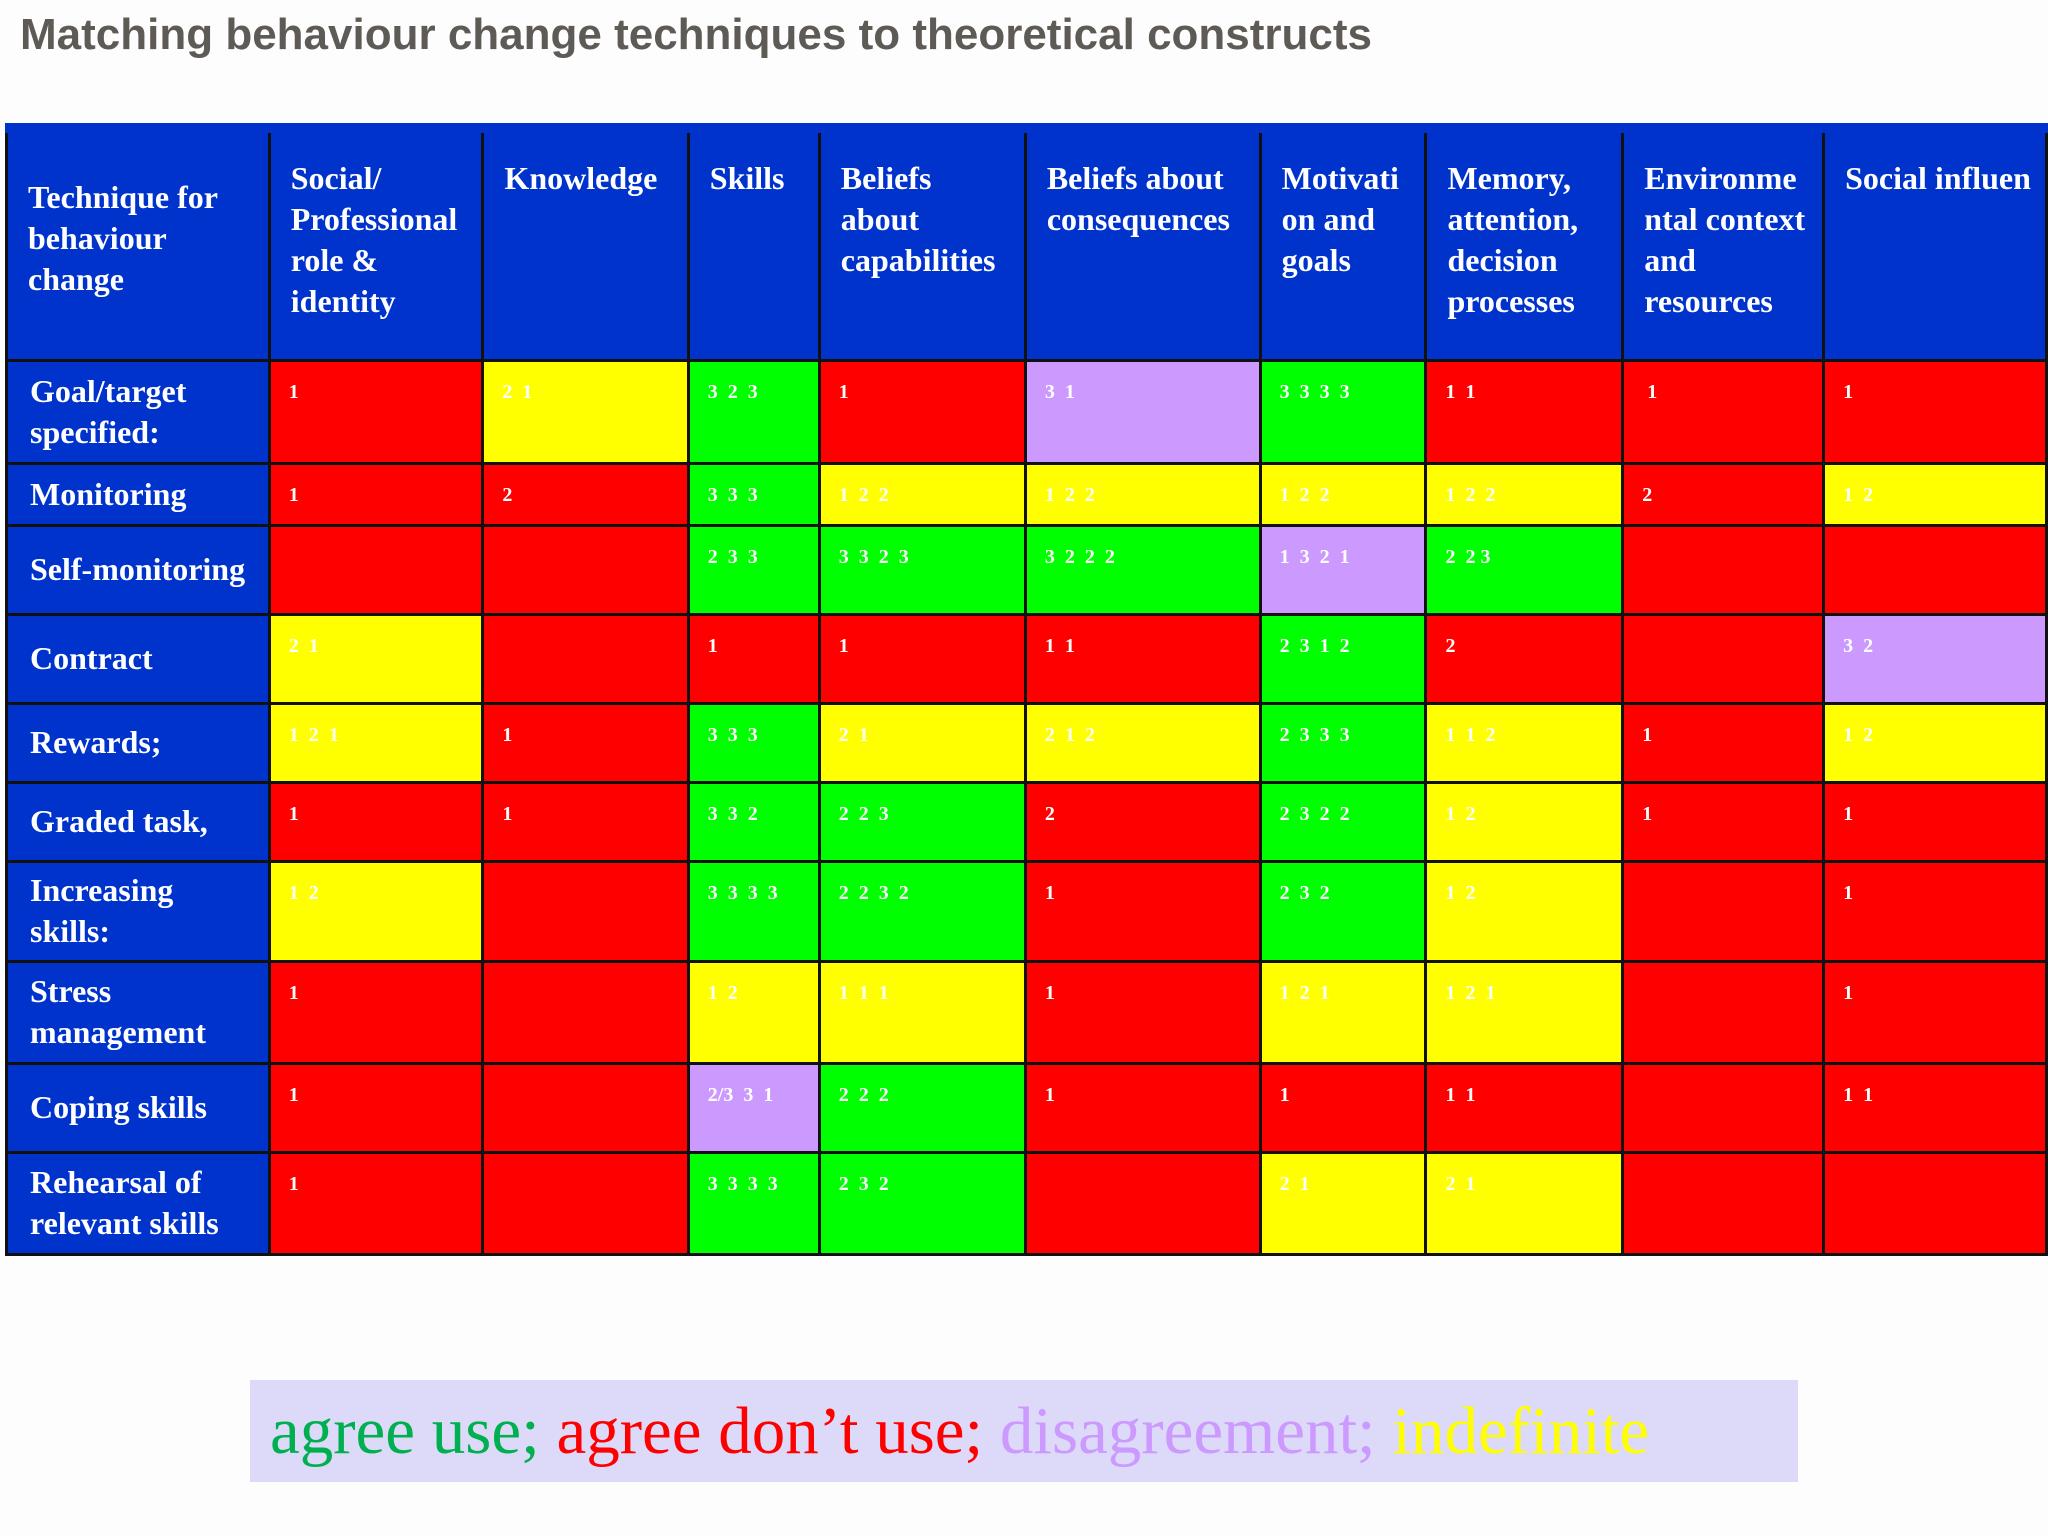 This screenshot has width=2048, height=1536. I want to click on header-technique: Technique for behaviour change, so click(138, 244).